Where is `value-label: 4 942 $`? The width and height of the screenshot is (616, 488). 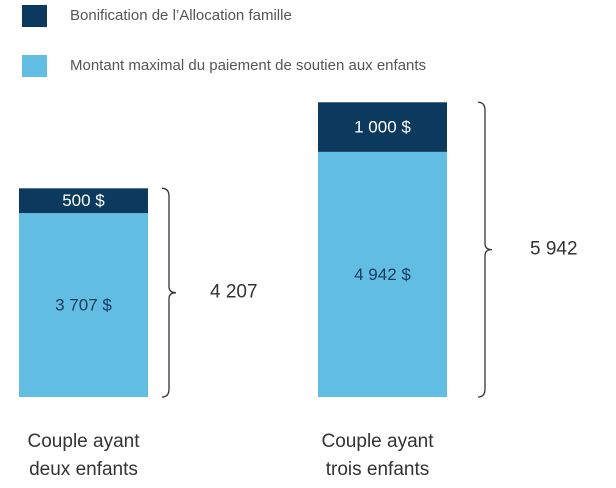
value-label: 4 942 $ is located at coordinates (382, 274).